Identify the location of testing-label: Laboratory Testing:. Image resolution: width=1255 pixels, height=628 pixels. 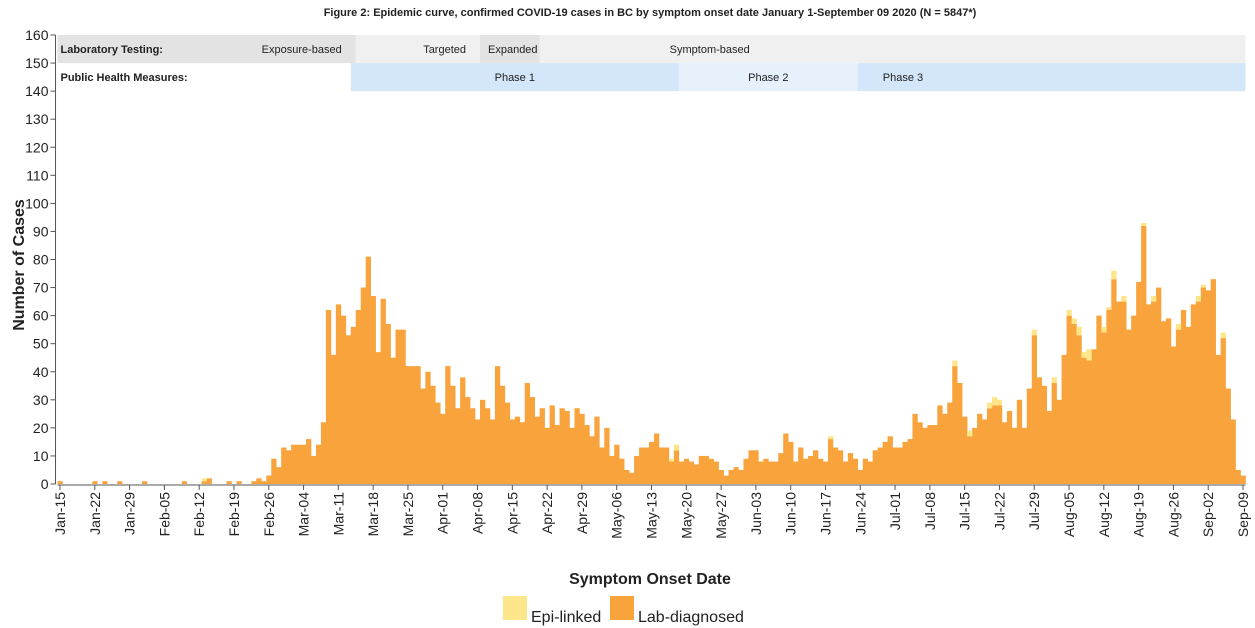
(112, 50).